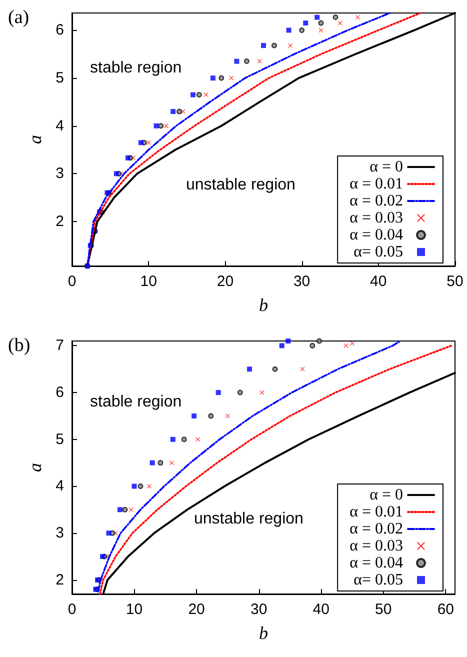 Image resolution: width=467 pixels, height=657 pixels. I want to click on chart-title: (a), so click(19, 17).